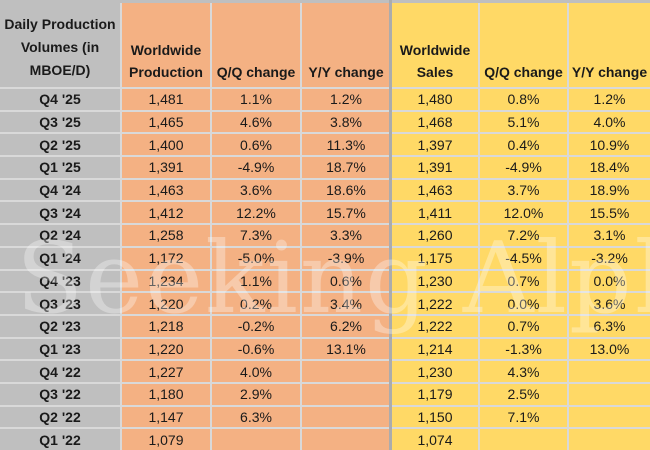  Describe the element at coordinates (346, 167) in the screenshot. I see `data-cell: 18.7%` at that location.